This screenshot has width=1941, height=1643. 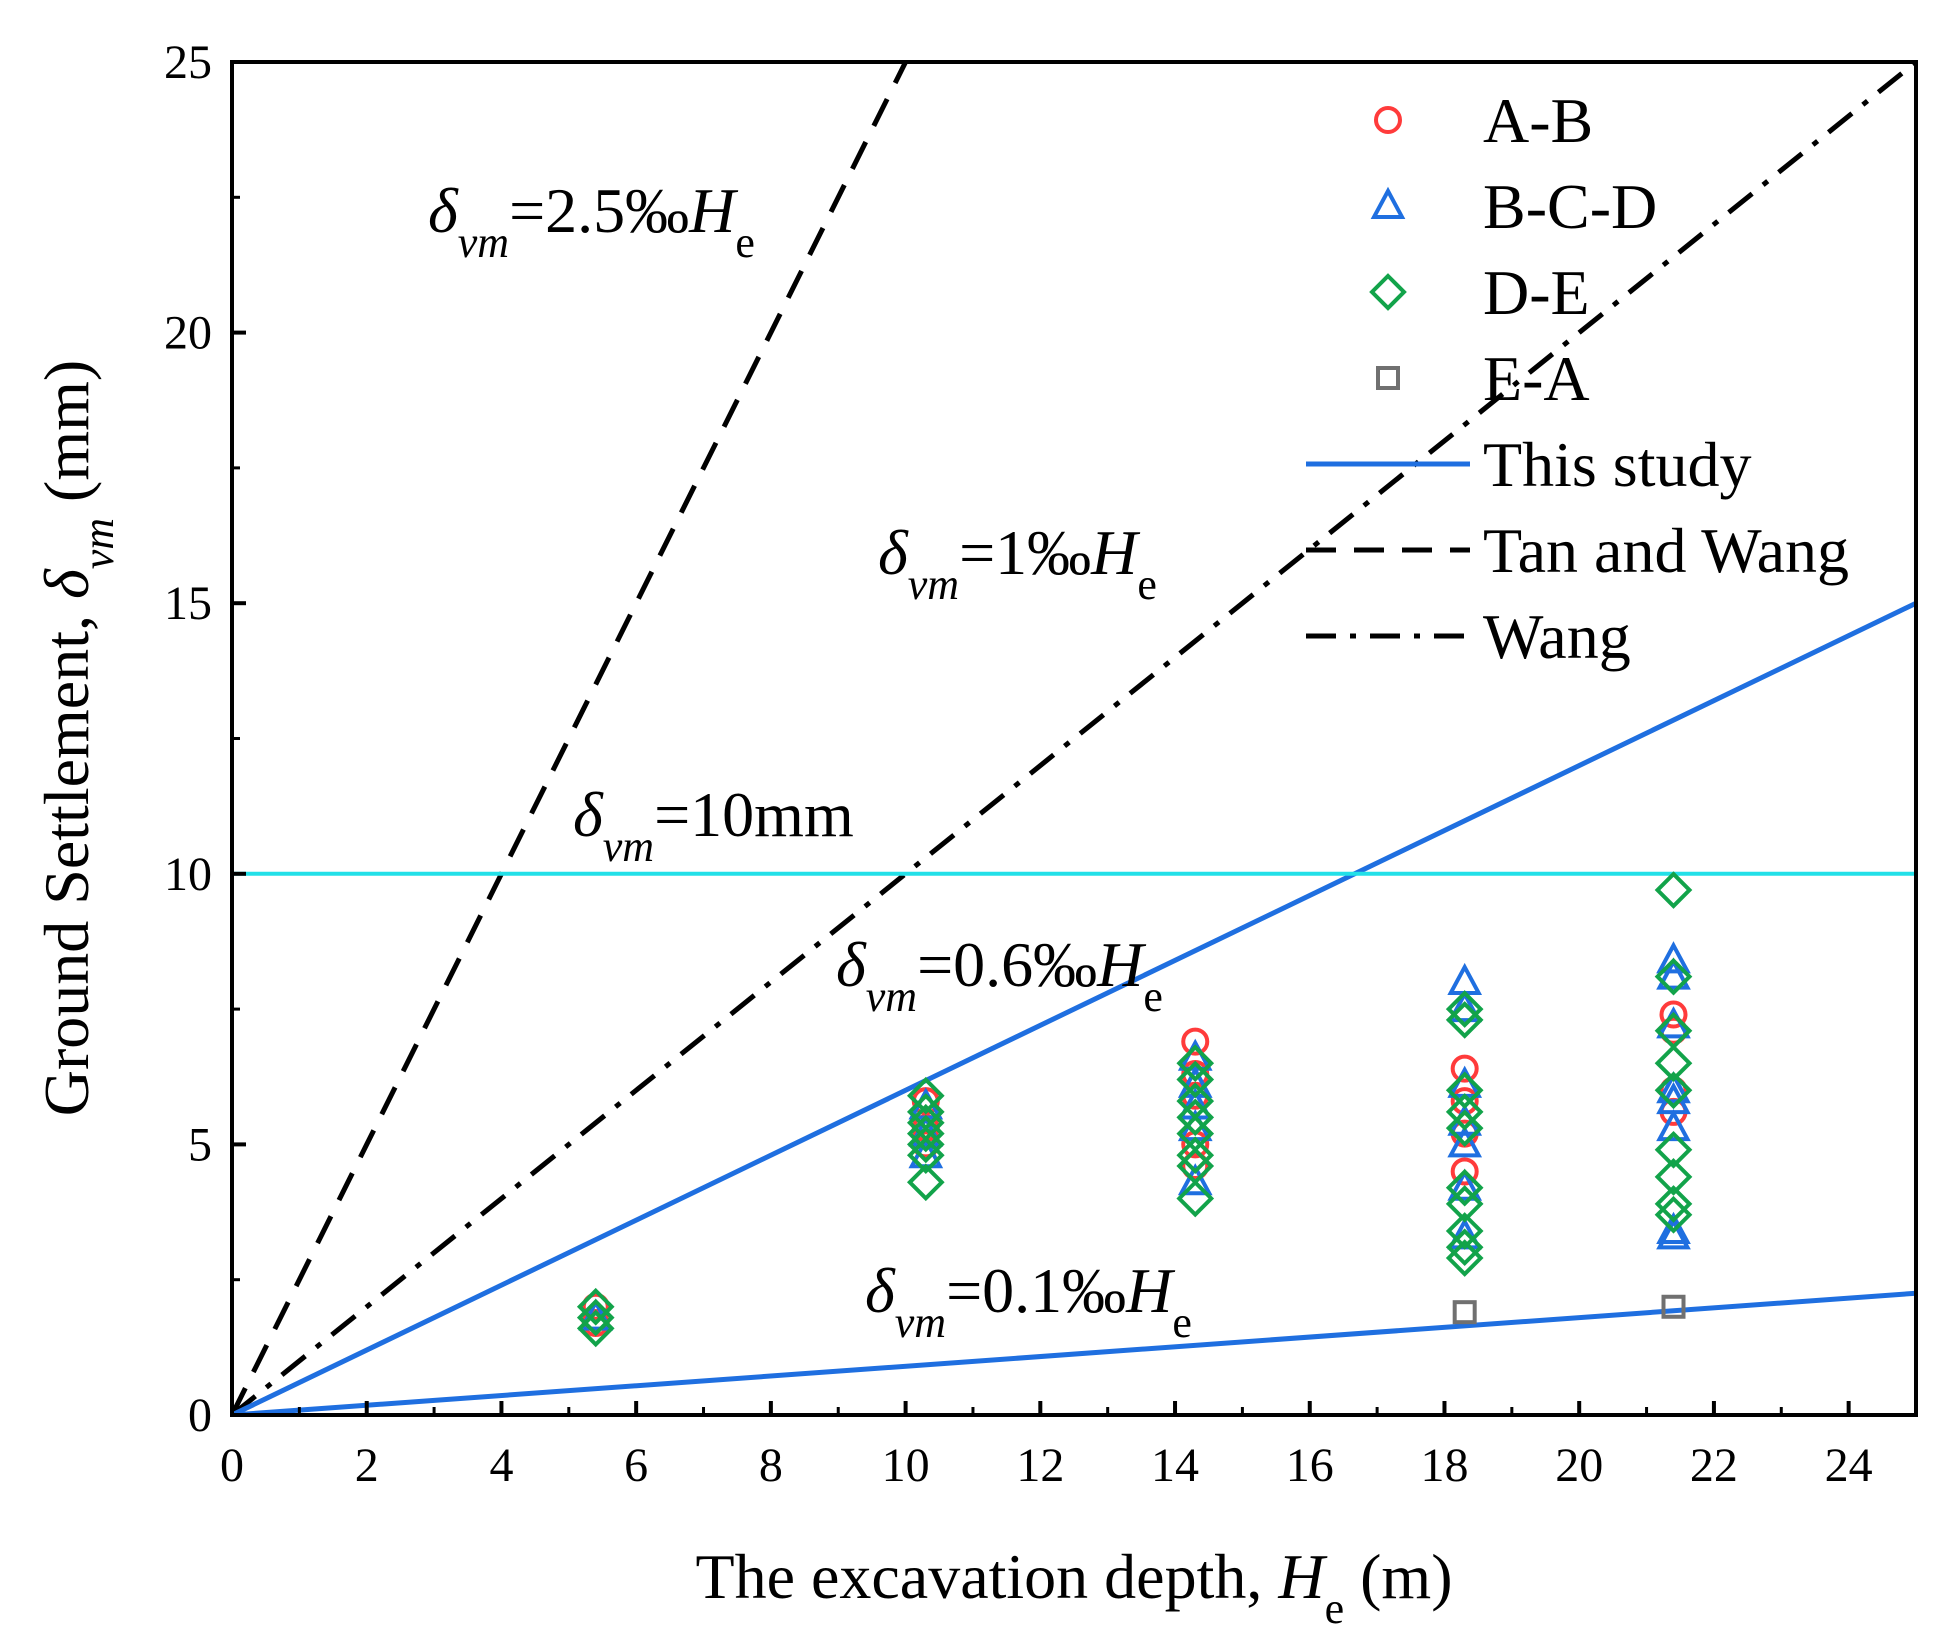 I want to click on x-axis: 0 2 4 6 8 10 12 14 16 18 20 22 24, so click(x=1046, y=1446).